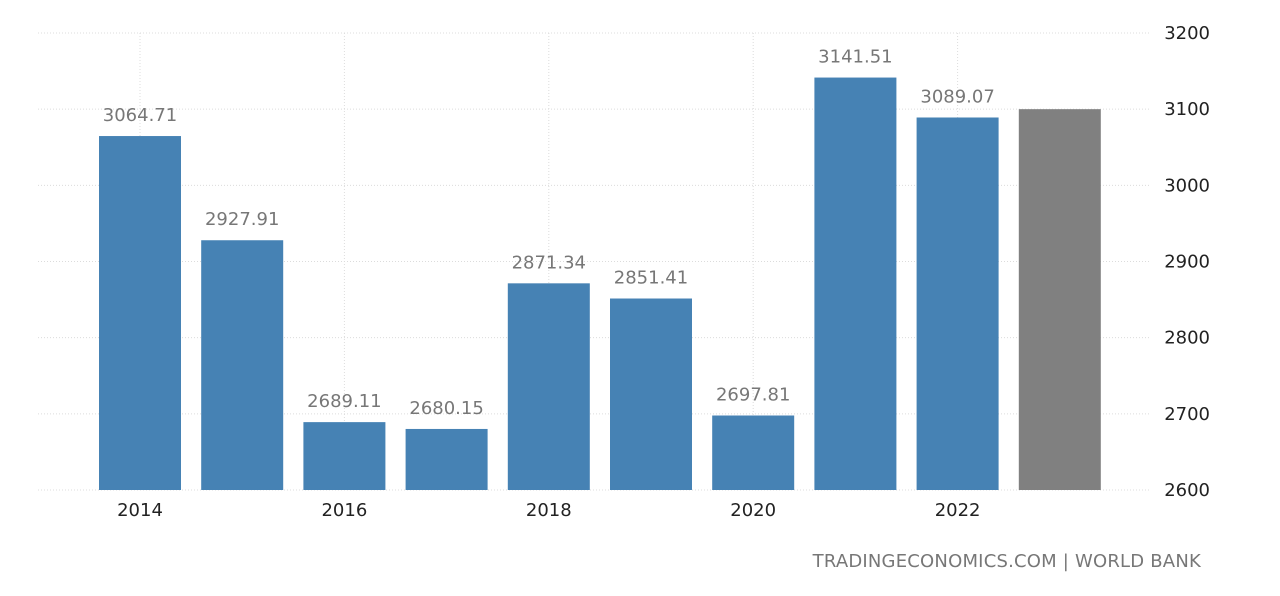  What do you see at coordinates (344, 401) in the screenshot?
I see `data-label: 2689.11` at bounding box center [344, 401].